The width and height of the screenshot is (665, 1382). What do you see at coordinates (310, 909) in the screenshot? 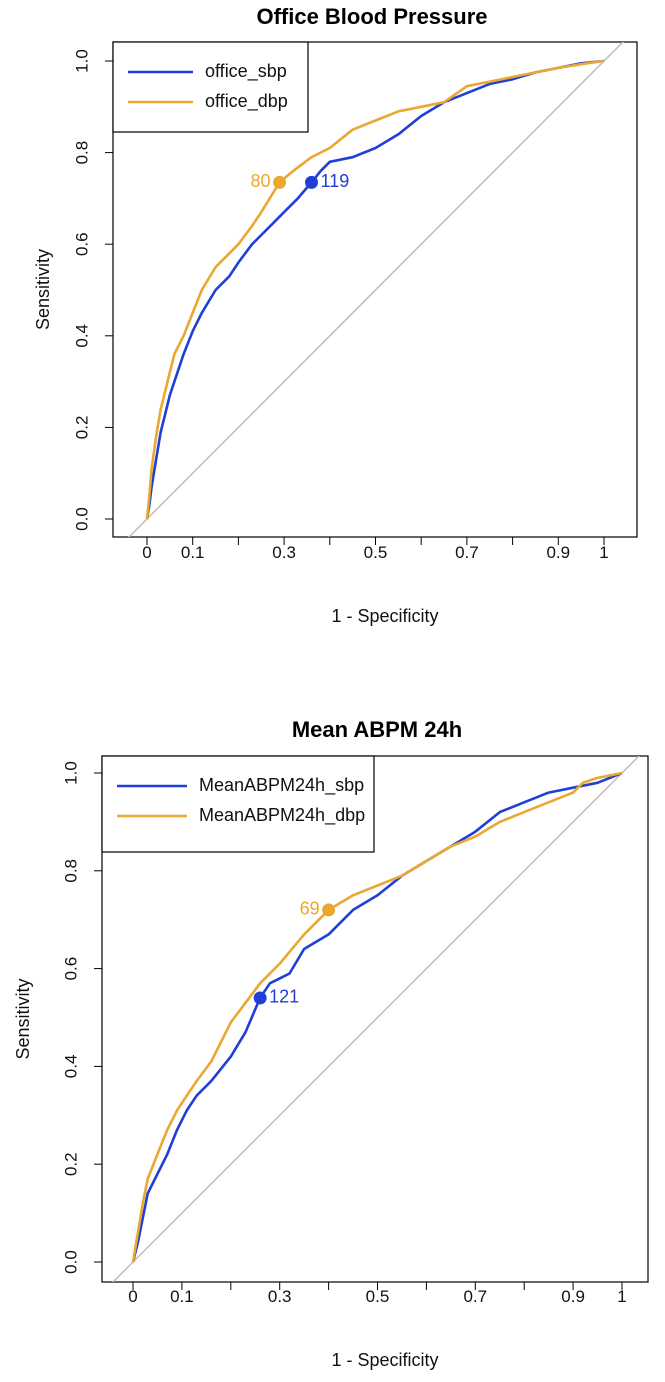
I see `threshold-point-label: 69` at bounding box center [310, 909].